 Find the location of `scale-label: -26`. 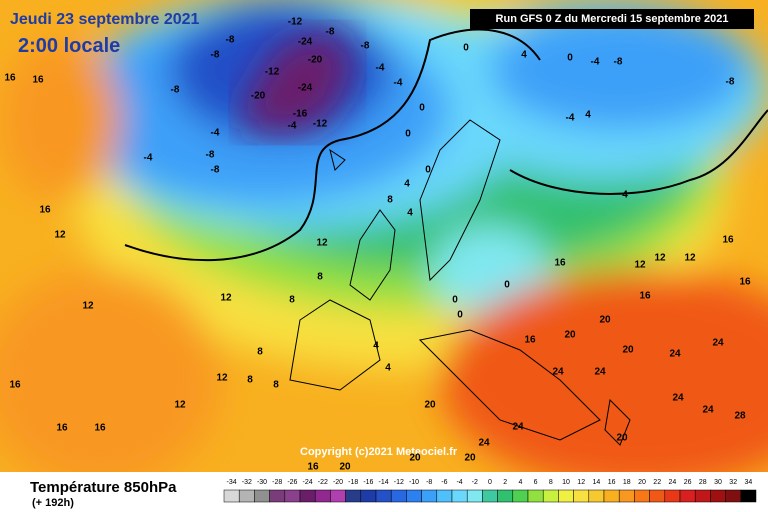

scale-label: -26 is located at coordinates (292, 482).